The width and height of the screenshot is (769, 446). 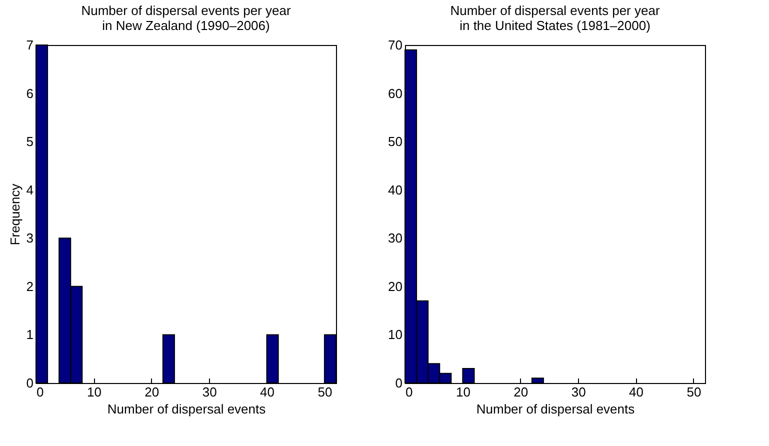 What do you see at coordinates (555, 18) in the screenshot?
I see `chart-title: Number of dispersal events per year in the United States (1981–2000)` at bounding box center [555, 18].